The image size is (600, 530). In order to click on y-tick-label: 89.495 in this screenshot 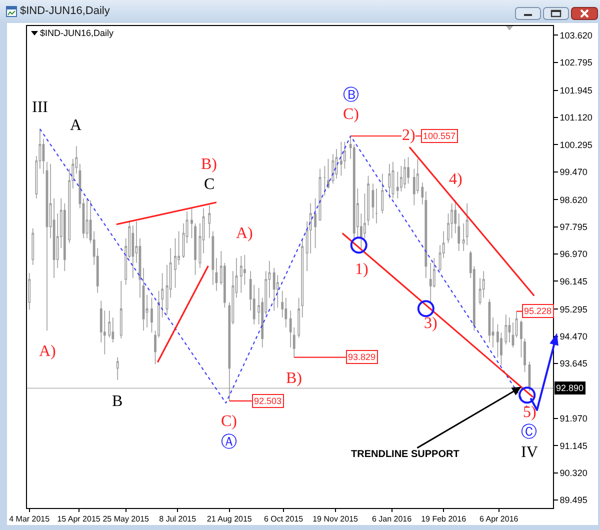, I will do `click(574, 500)`.